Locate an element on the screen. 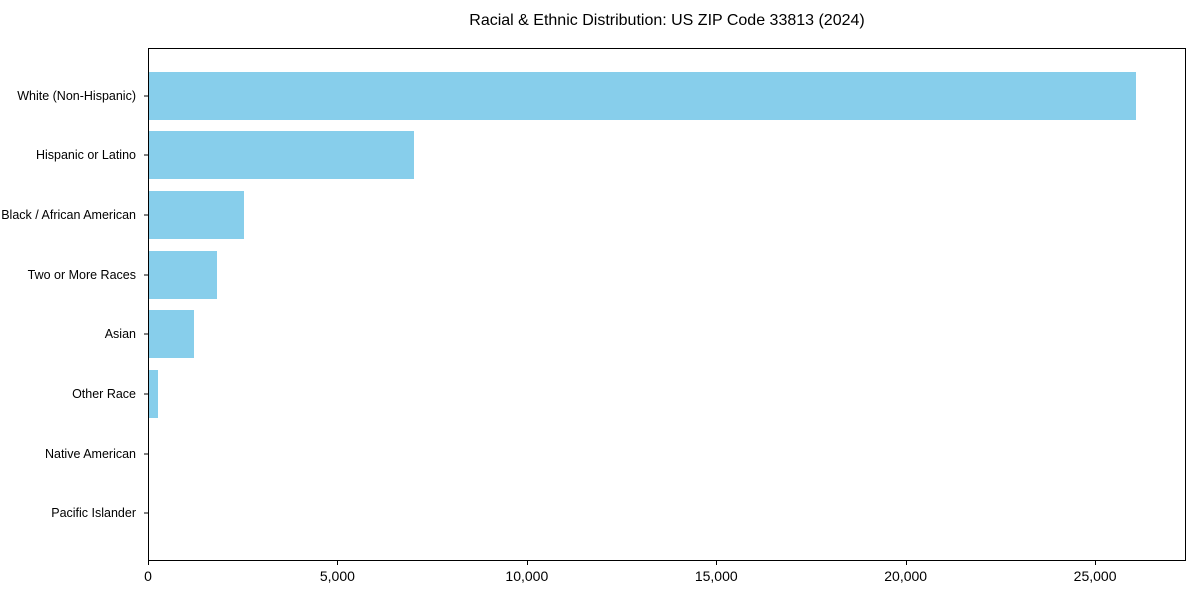 The width and height of the screenshot is (1200, 600). y-tick-label: Native American is located at coordinates (90, 453).